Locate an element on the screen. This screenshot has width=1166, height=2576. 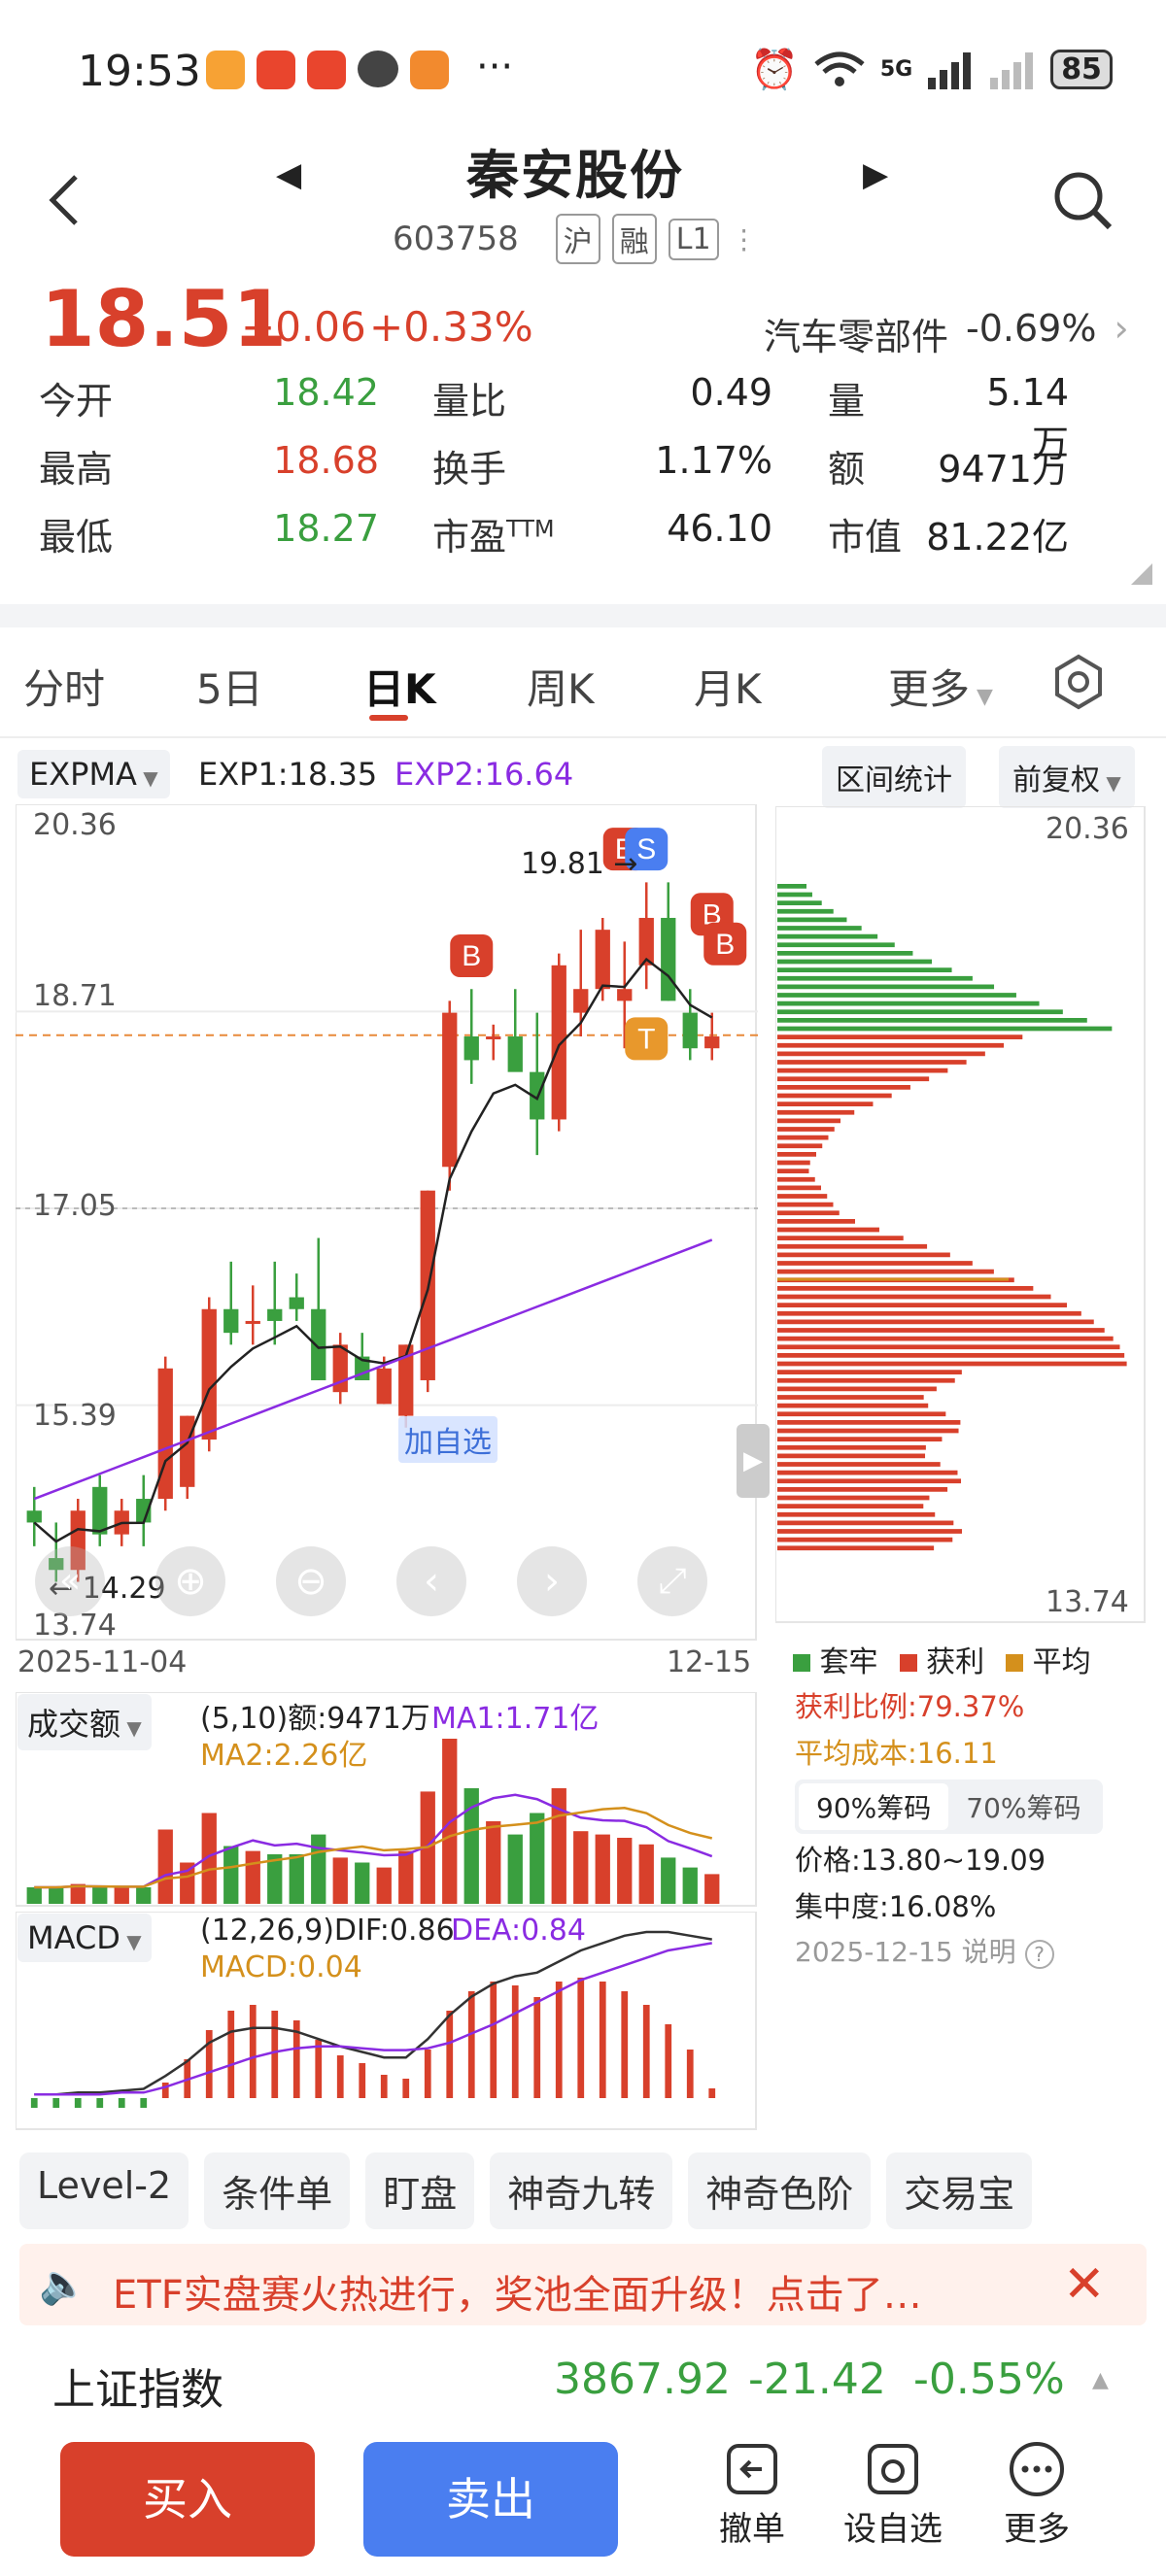
indicator-selector: EXPMA ▼ is located at coordinates (93, 774).